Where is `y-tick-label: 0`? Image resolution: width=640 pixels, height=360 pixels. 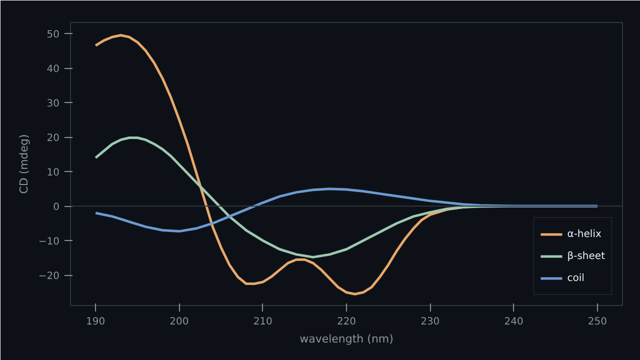 y-tick-label: 0 is located at coordinates (56, 208).